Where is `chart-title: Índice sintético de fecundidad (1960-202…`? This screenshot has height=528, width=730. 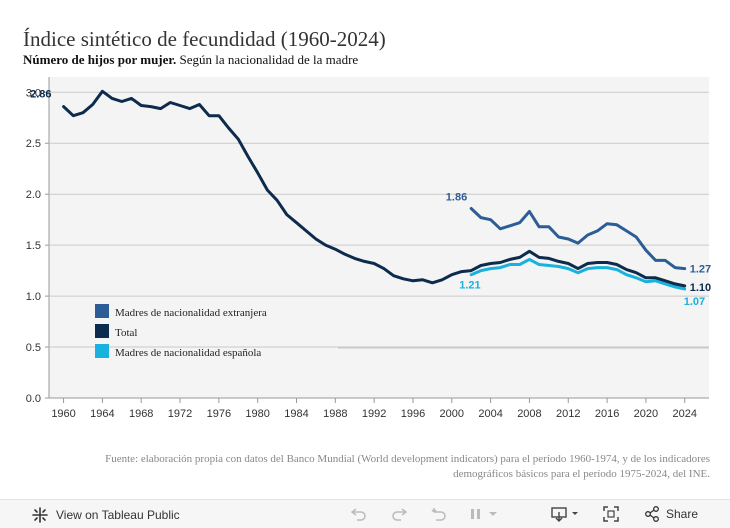
chart-title: Índice sintético de fecundidad (1960-202… is located at coordinates (204, 39).